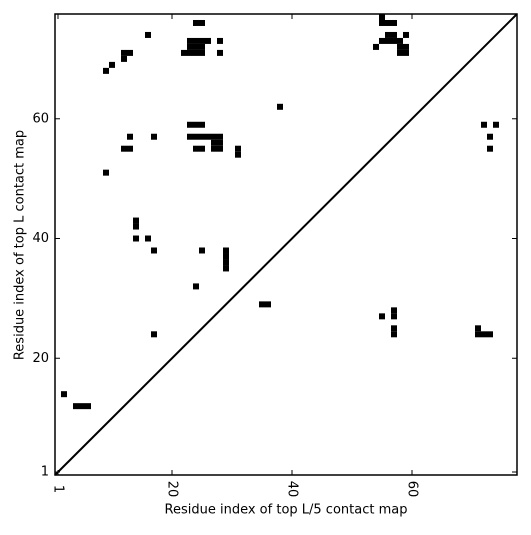 The image size is (531, 535). I want to click on x-tick-label: 40, so click(292, 489).